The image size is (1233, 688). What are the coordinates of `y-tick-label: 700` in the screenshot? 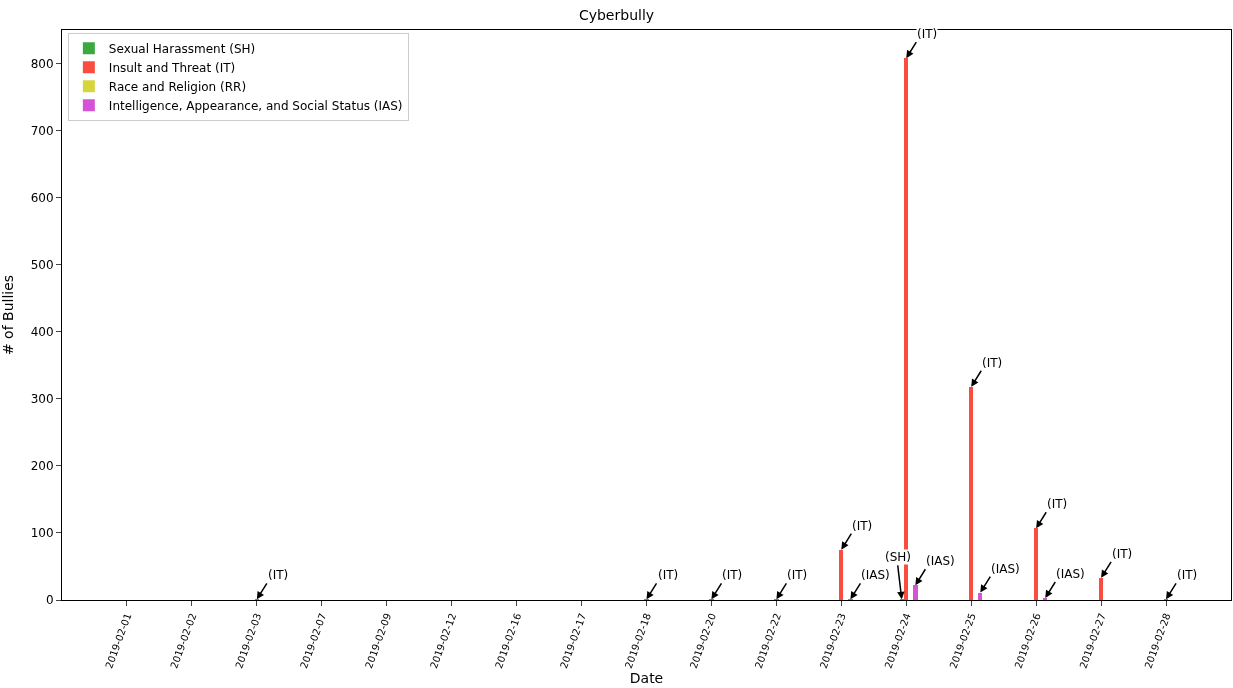 It's located at (42, 130).